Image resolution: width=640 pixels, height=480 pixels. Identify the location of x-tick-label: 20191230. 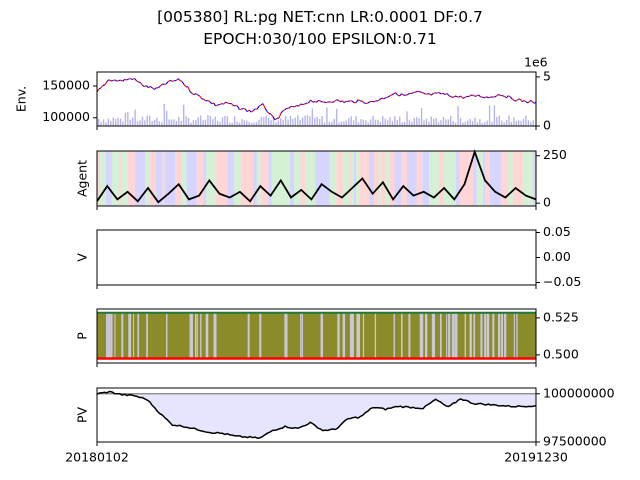
(536, 457).